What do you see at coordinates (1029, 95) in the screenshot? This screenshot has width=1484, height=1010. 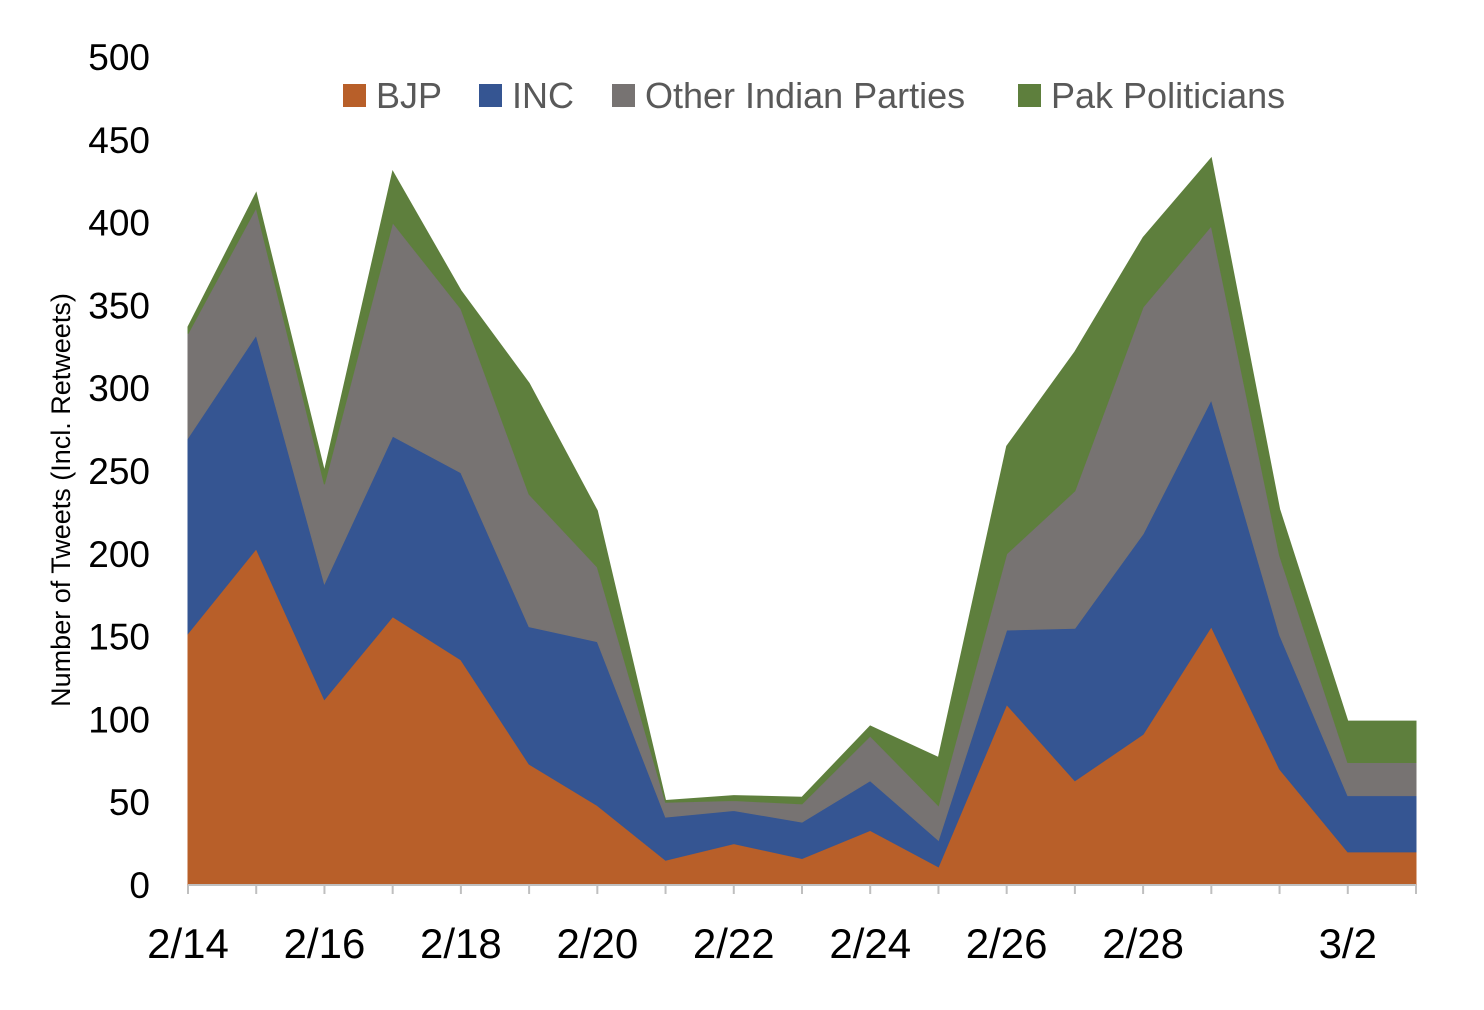 I see `legend-swatch-pak-politicians` at bounding box center [1029, 95].